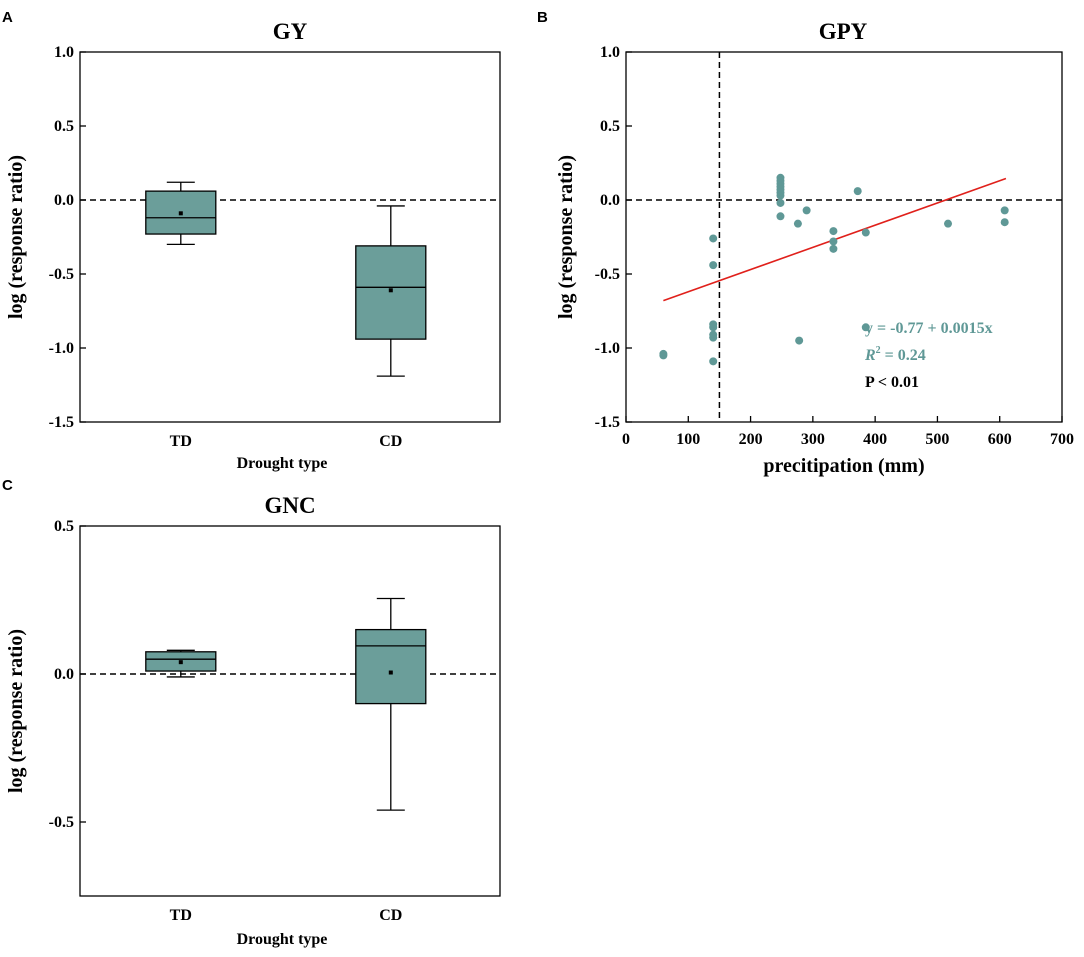 The image size is (1084, 957). Describe the element at coordinates (610, 126) in the screenshot. I see `panel-b-ytick-label: 0.5` at that location.